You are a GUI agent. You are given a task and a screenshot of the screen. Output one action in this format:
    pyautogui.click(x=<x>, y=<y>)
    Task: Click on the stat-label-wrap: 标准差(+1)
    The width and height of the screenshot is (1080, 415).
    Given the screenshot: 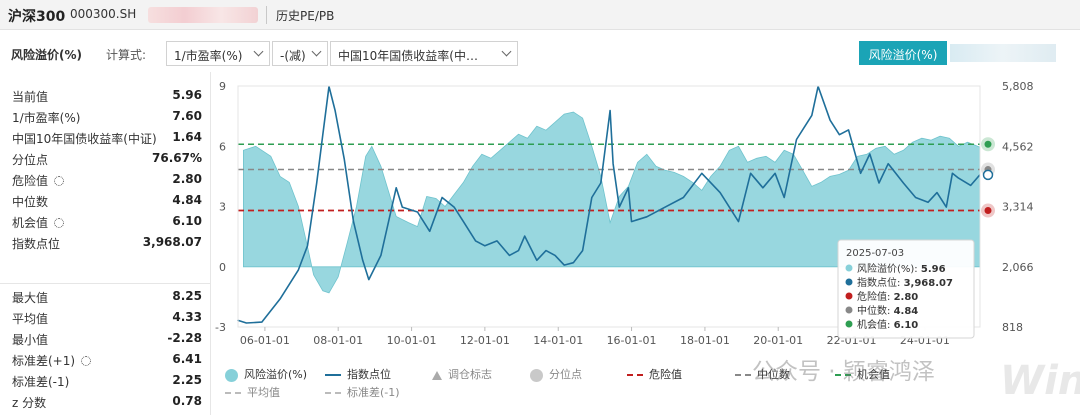 What is the action you would take?
    pyautogui.click(x=52, y=360)
    